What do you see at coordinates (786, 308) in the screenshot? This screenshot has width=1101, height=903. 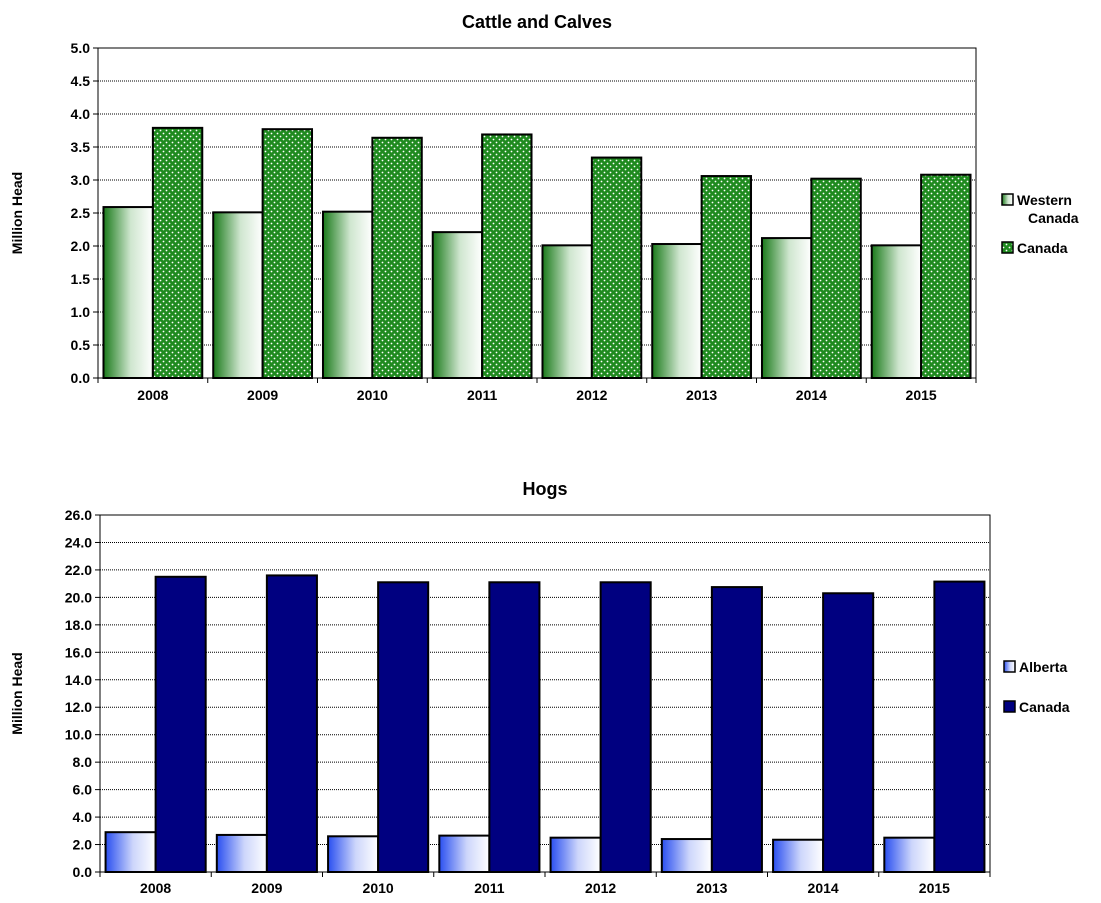 I see `bar-western-canada-2014` at bounding box center [786, 308].